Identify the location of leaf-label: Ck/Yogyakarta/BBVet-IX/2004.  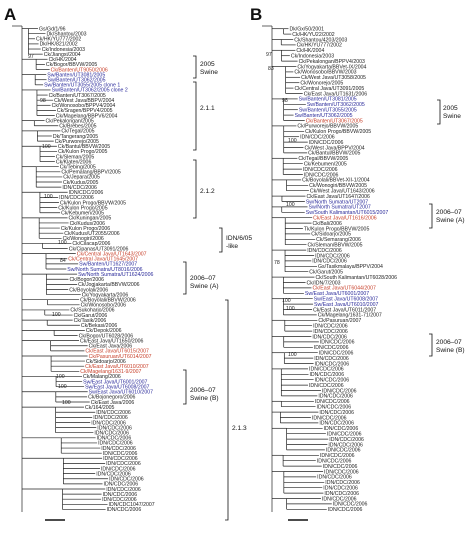
(331, 67).